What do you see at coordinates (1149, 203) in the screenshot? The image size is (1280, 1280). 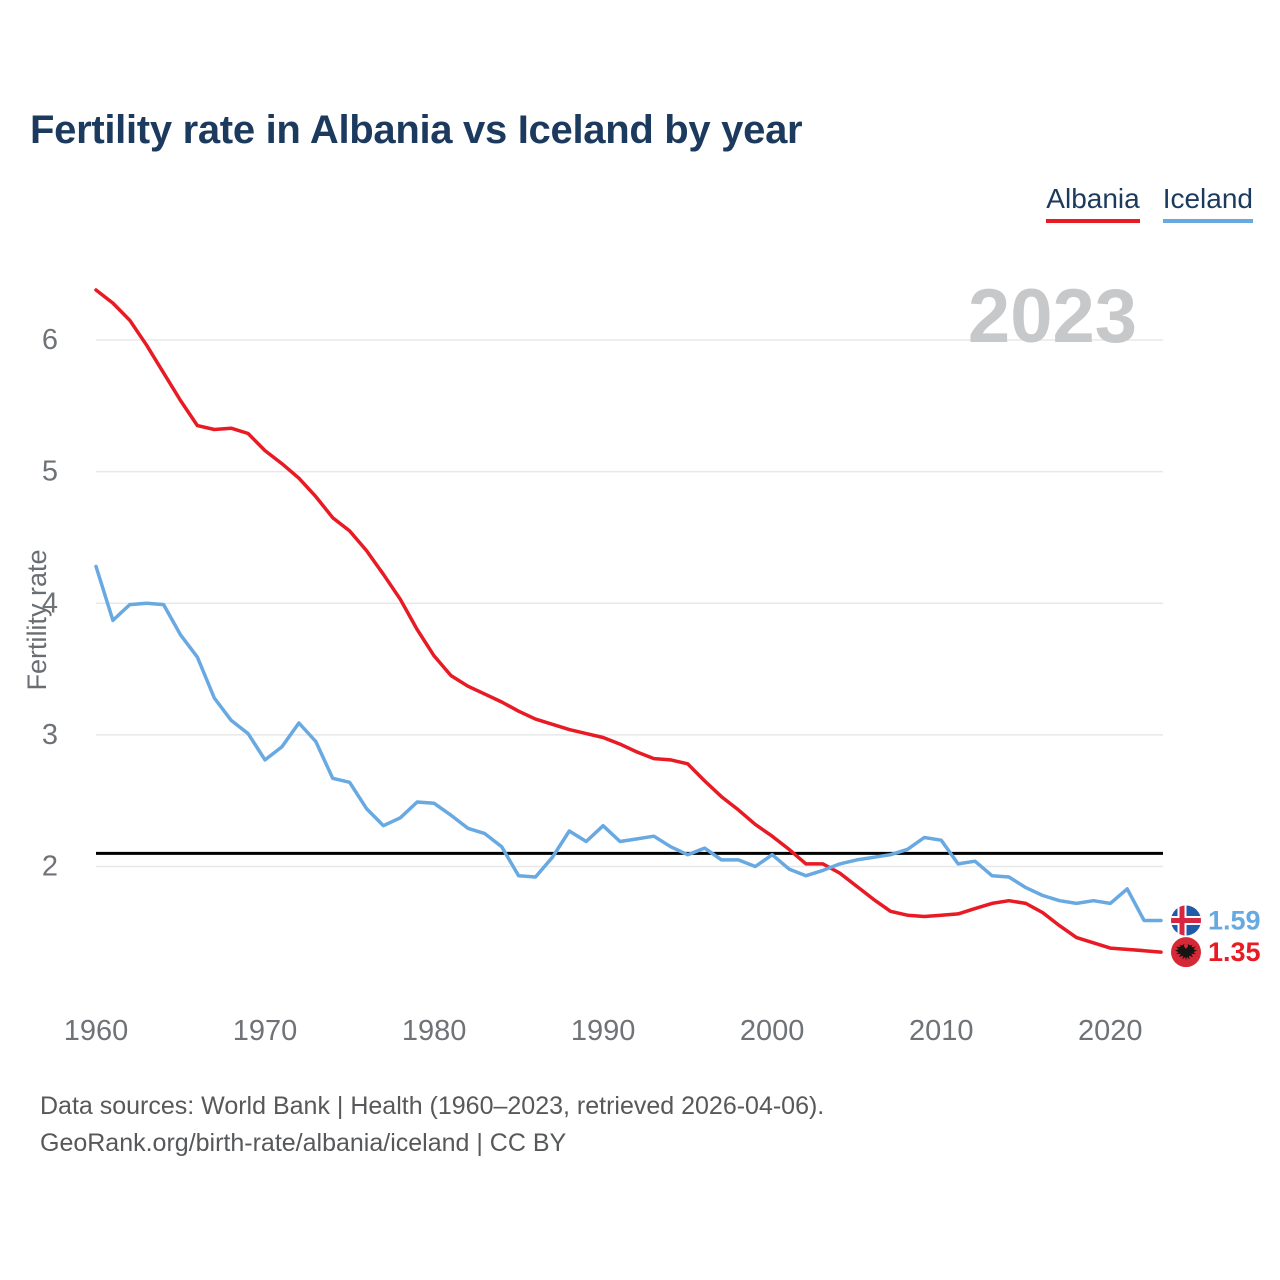 I see `chart-legend: Albania Iceland` at bounding box center [1149, 203].